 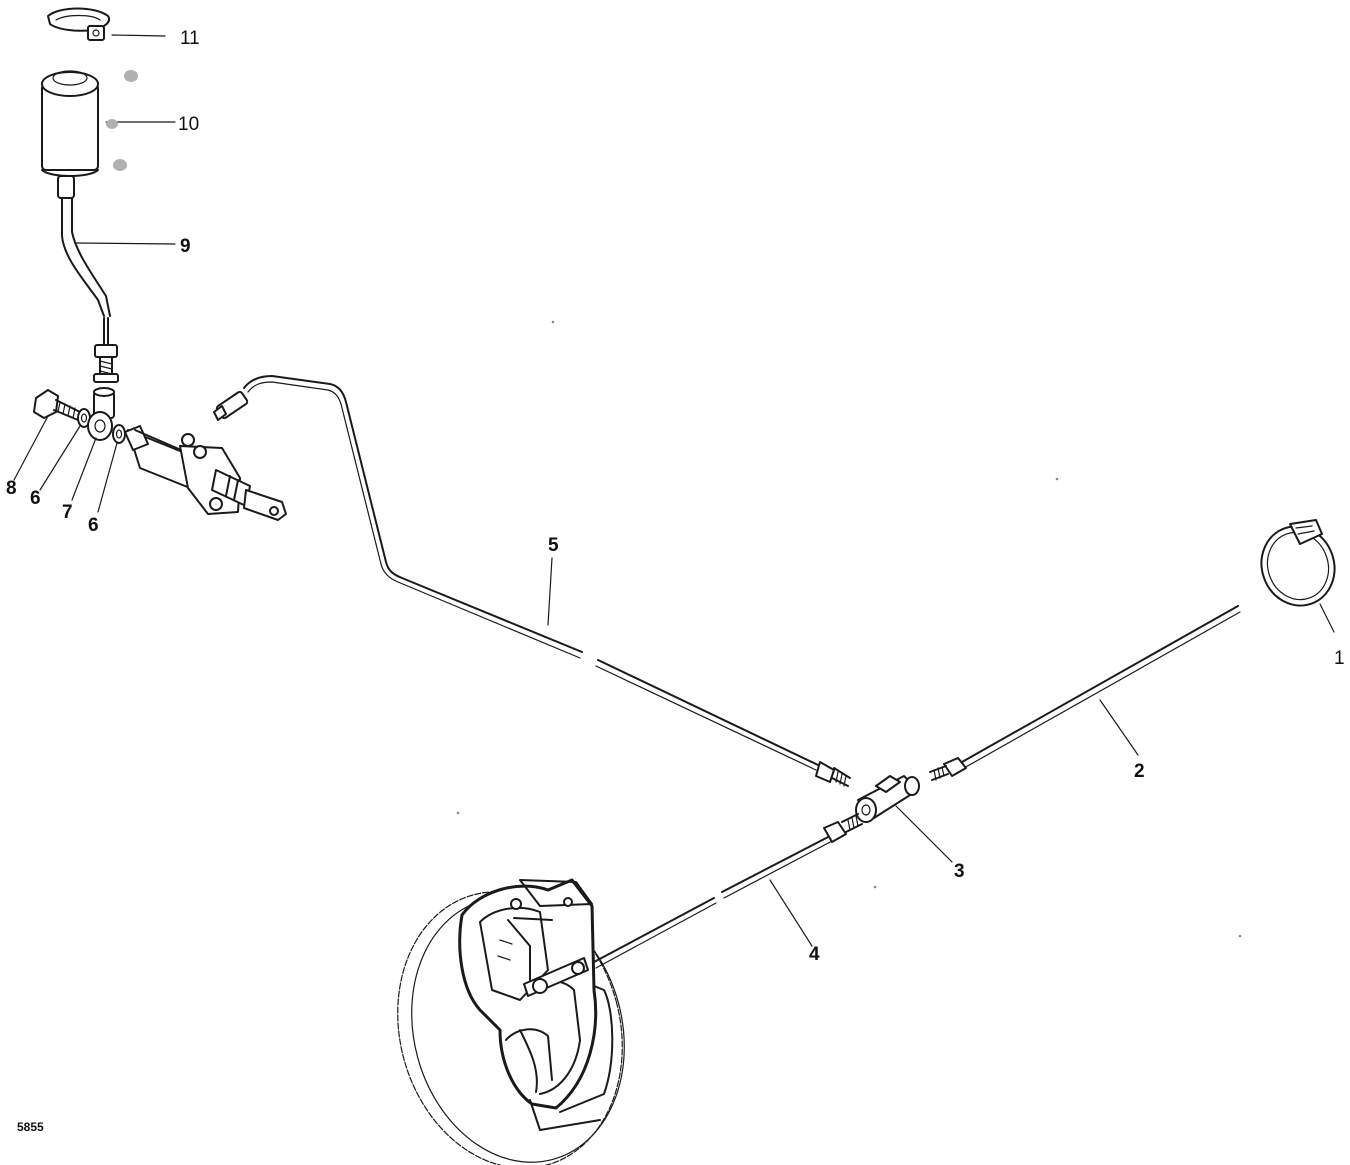 I want to click on callout-3: 3, so click(x=959, y=871).